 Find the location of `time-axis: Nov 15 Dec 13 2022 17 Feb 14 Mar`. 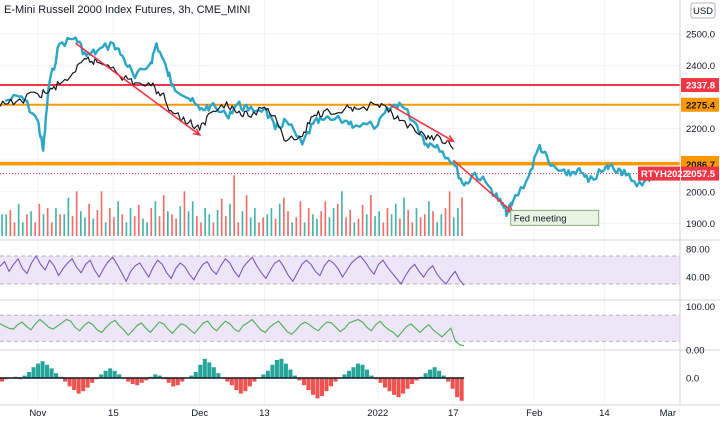

time-axis: Nov 15 Dec 13 2022 17 Feb 14 Mar is located at coordinates (352, 413).